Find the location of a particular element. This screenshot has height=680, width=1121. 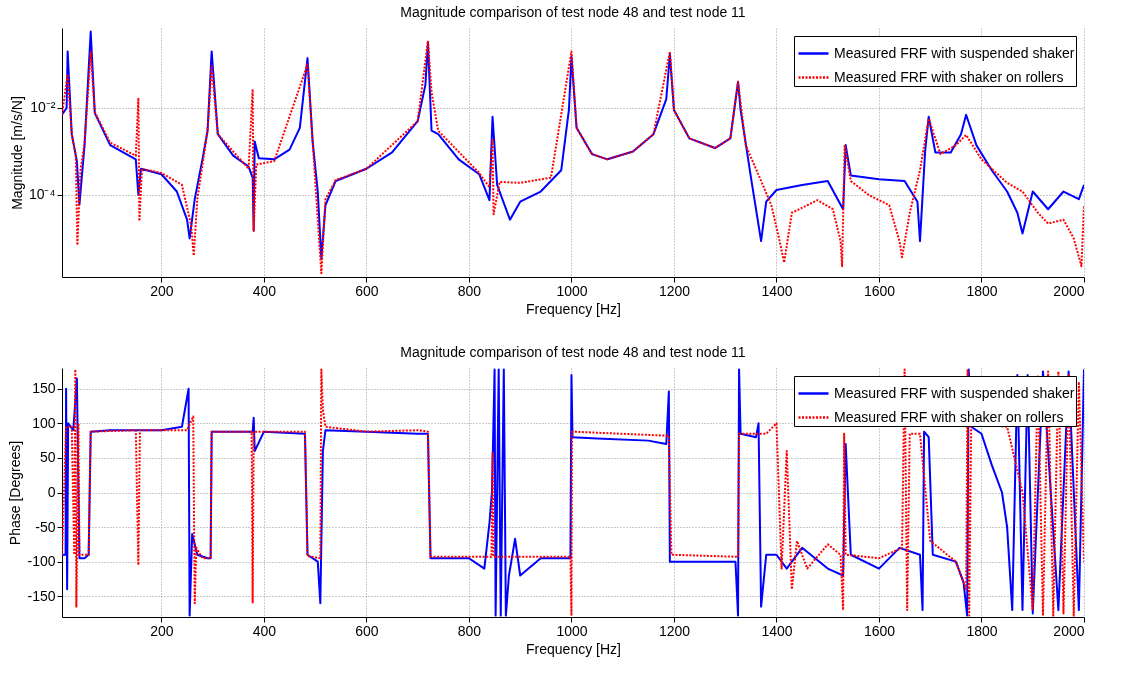

y-tick-label: -50 is located at coordinates (45, 526).